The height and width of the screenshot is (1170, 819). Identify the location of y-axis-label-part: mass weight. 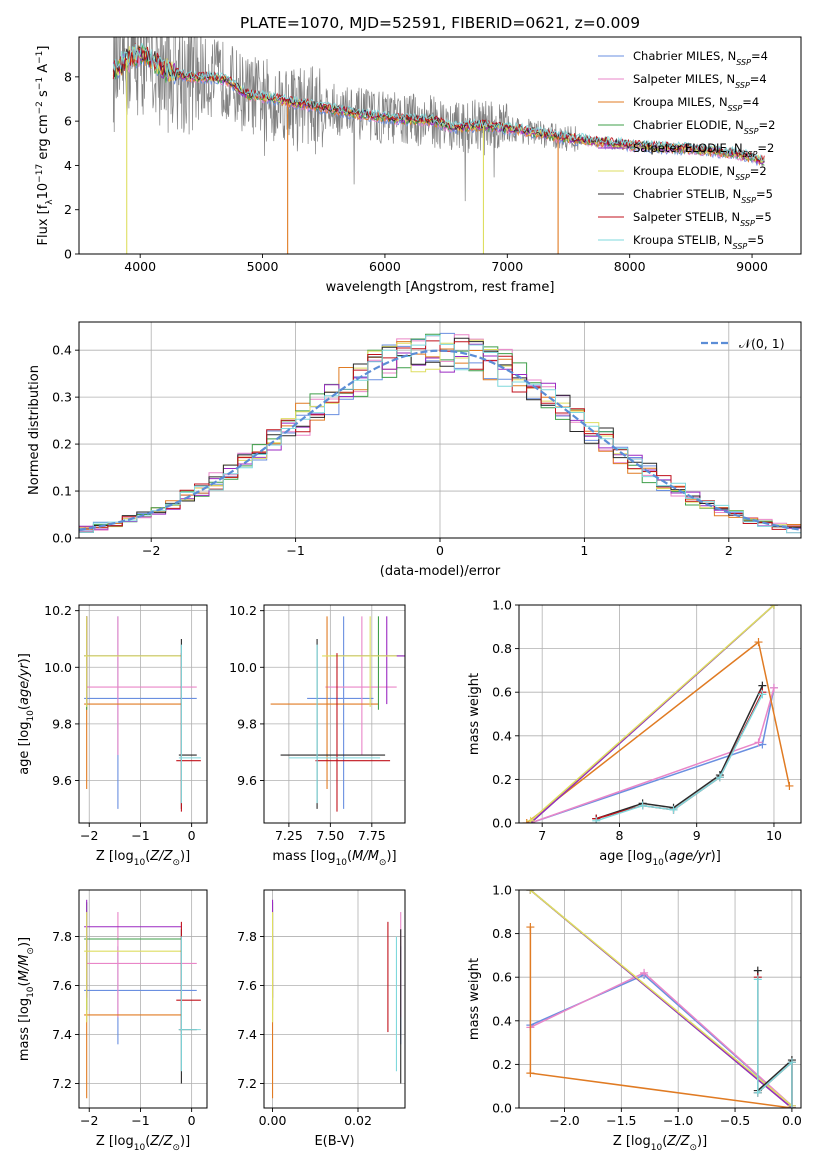
(474, 714).